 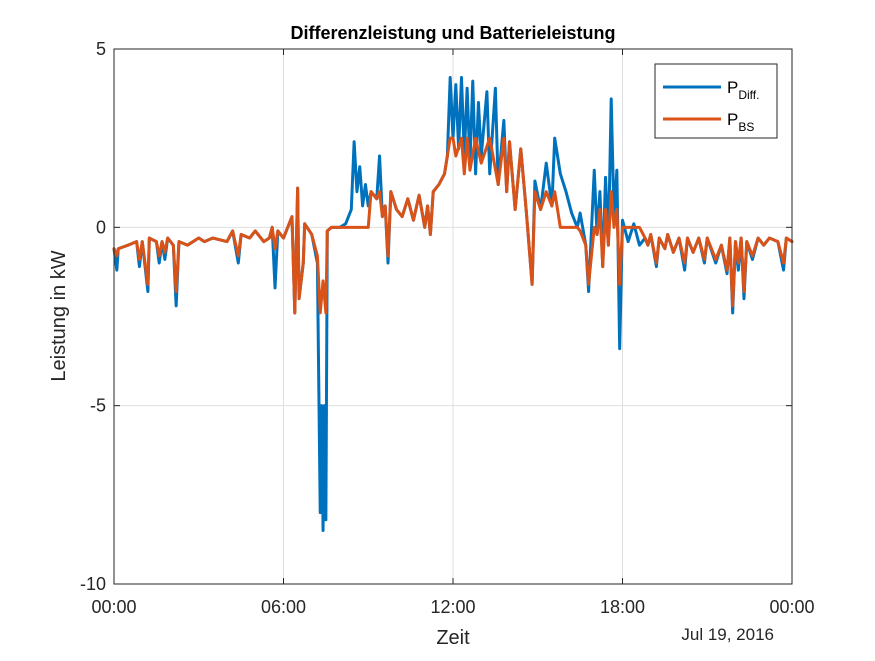 I want to click on legend-label-p-bs: PBS, so click(x=740, y=122).